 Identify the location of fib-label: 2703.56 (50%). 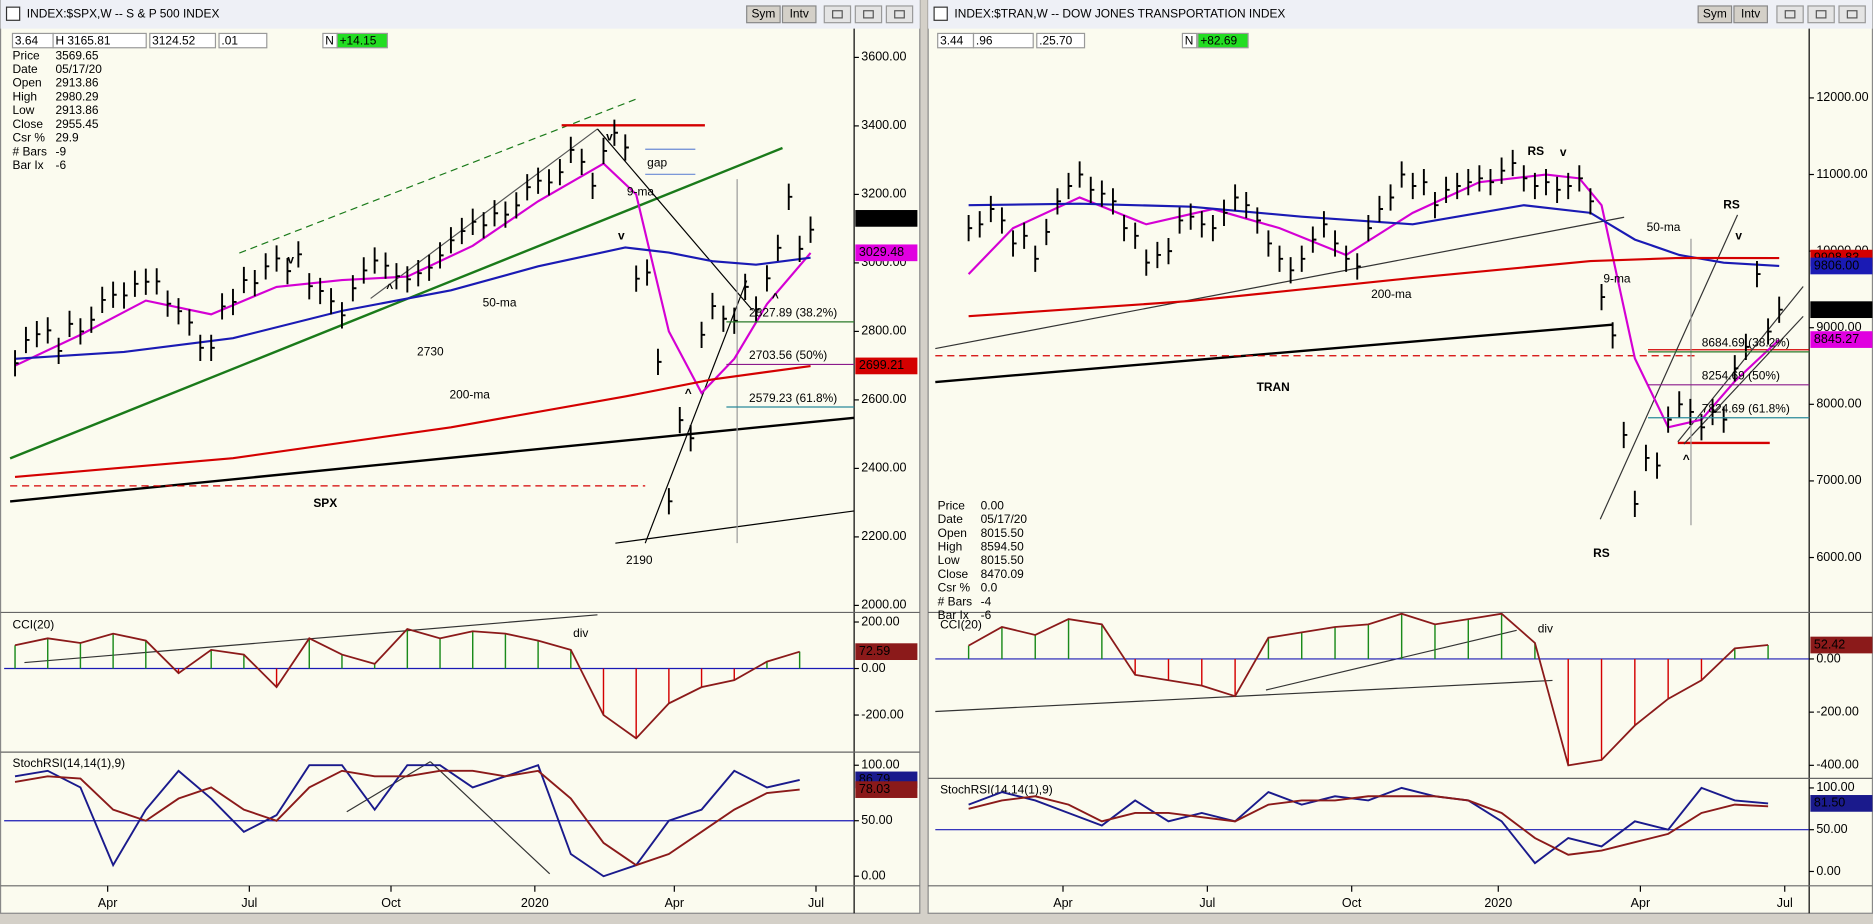
(788, 355).